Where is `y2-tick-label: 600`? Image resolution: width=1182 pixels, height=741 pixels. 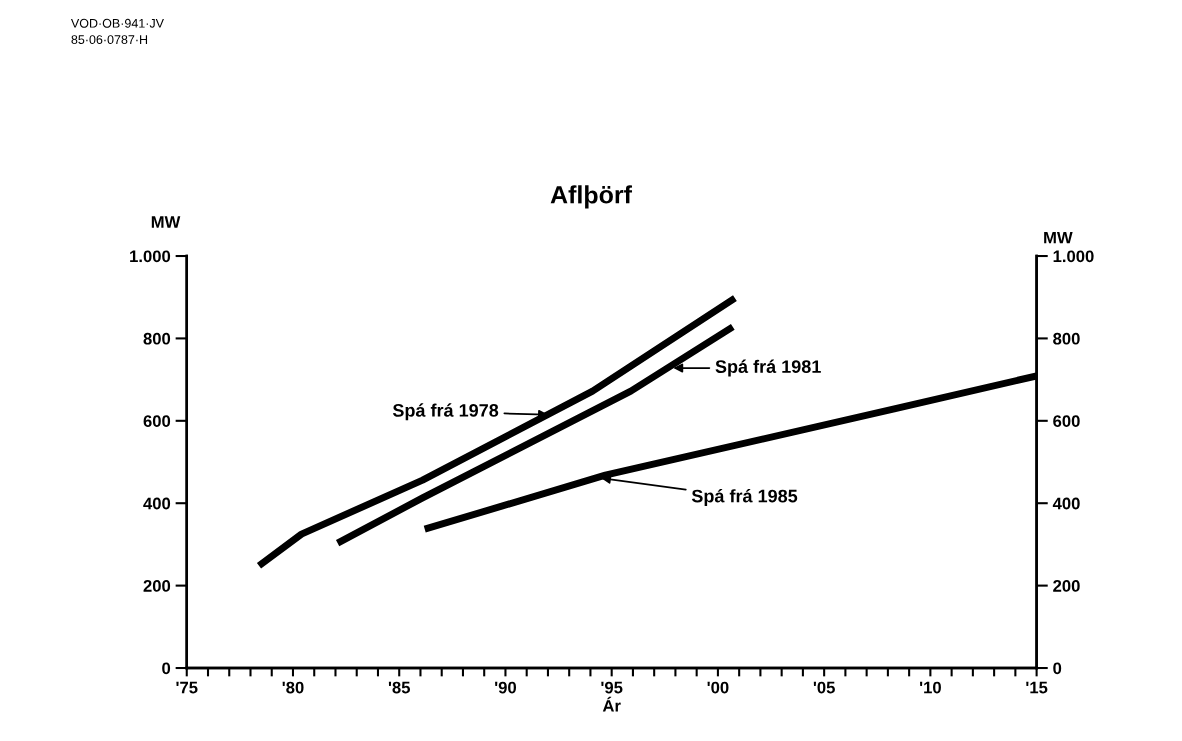 y2-tick-label: 600 is located at coordinates (1066, 421).